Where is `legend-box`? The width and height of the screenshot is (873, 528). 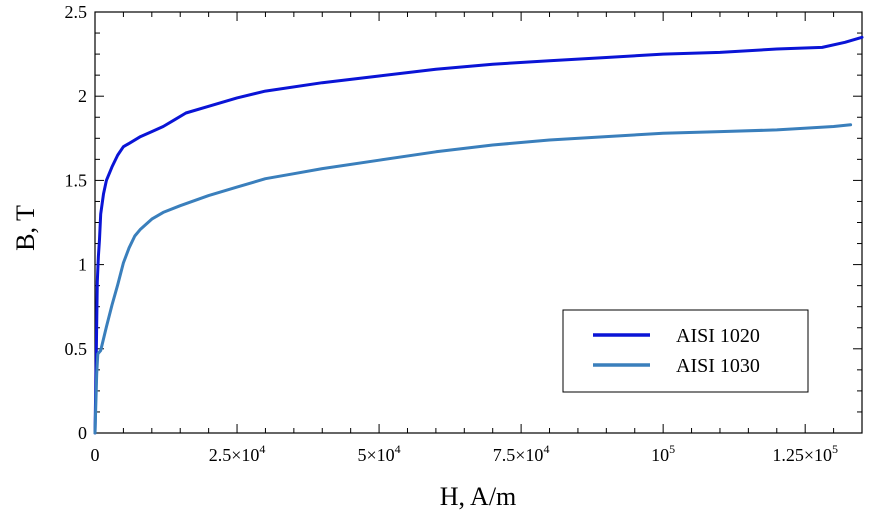
legend-box is located at coordinates (685, 351).